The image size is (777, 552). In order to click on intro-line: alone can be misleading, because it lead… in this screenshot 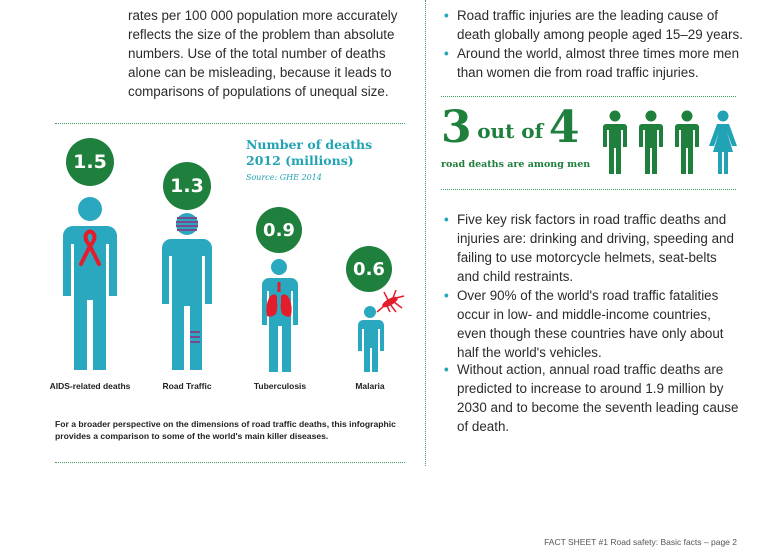, I will do `click(260, 72)`.